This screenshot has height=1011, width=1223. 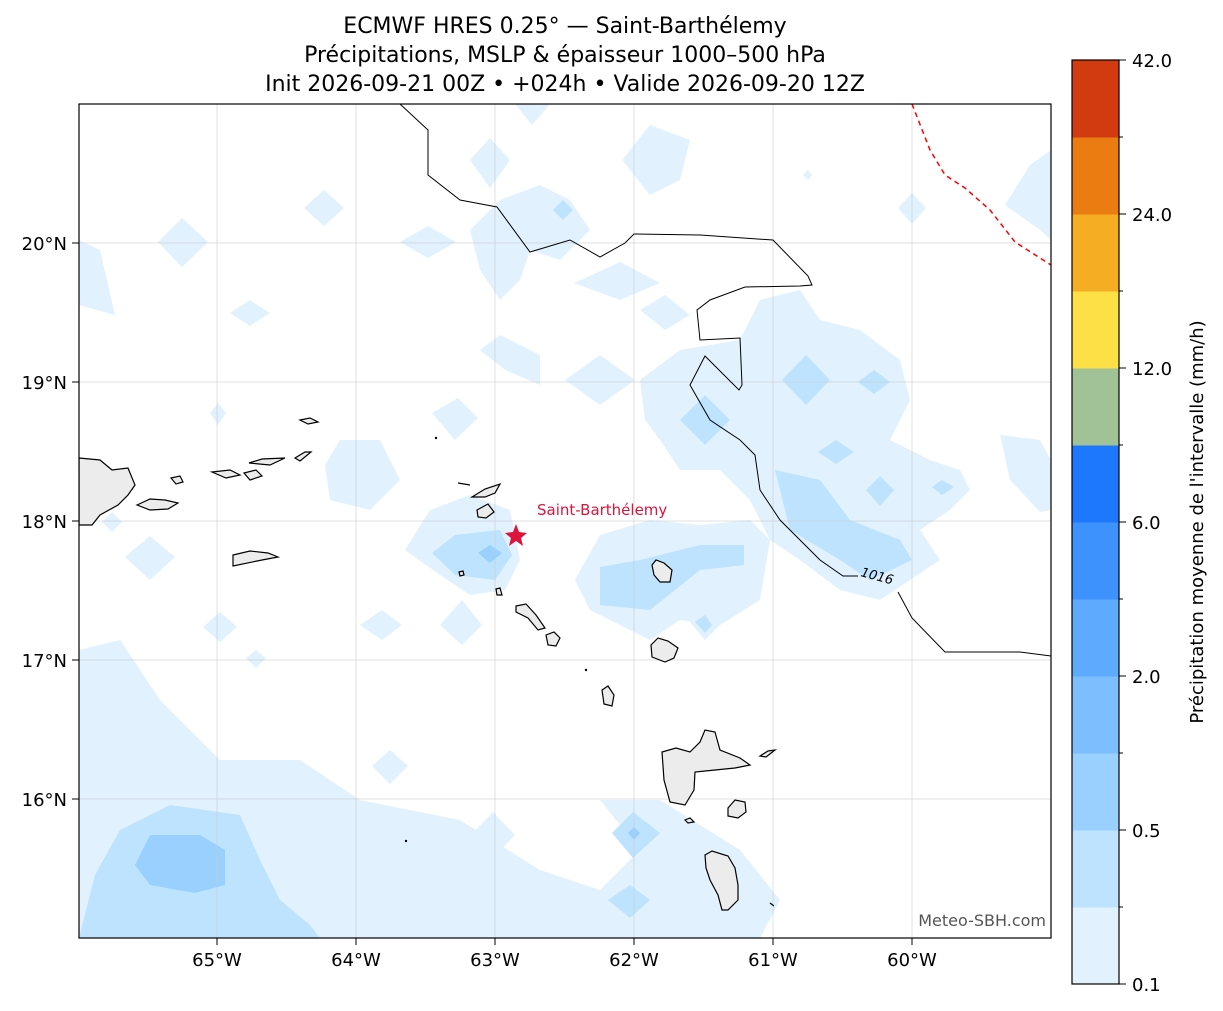 What do you see at coordinates (773, 960) in the screenshot?
I see `lon-tick-label: 61°W` at bounding box center [773, 960].